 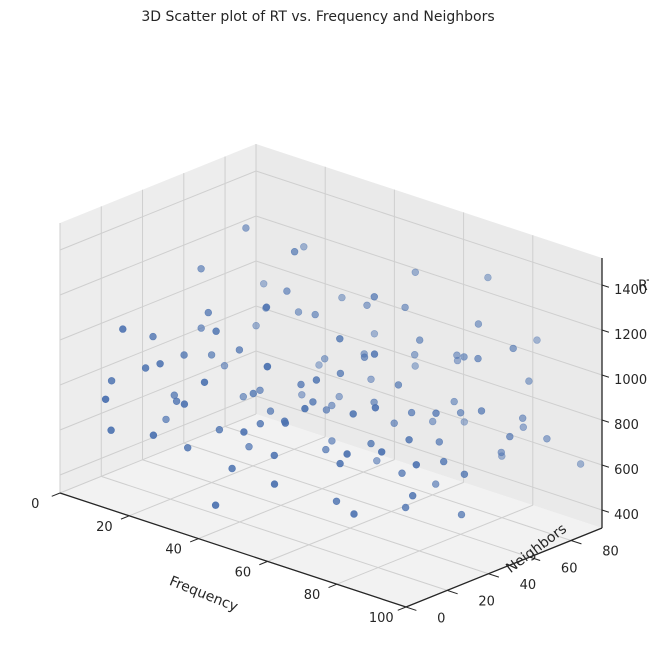 I want to click on y-tick-label: 80, so click(x=610, y=552).